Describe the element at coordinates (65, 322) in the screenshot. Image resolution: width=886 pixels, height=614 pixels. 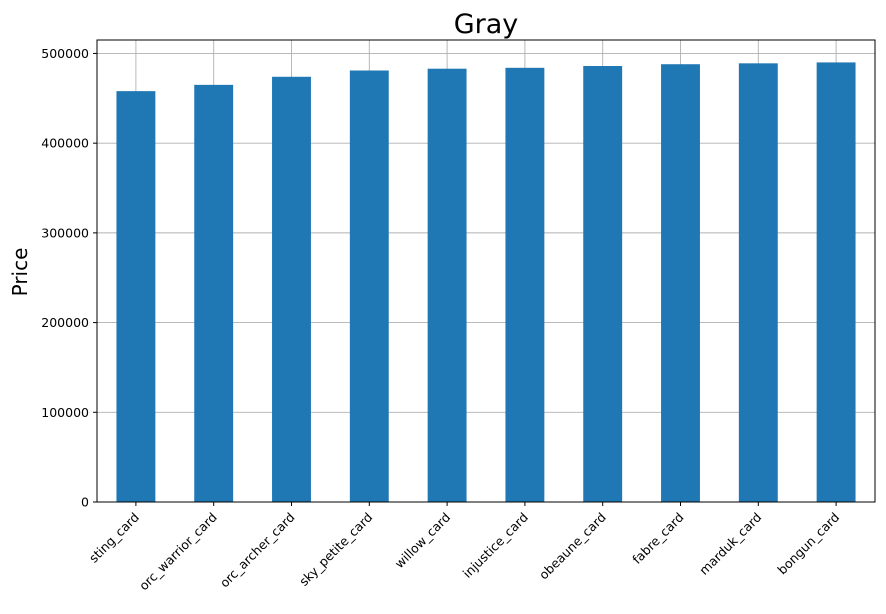
I see `y-tick-label: 200000` at that location.